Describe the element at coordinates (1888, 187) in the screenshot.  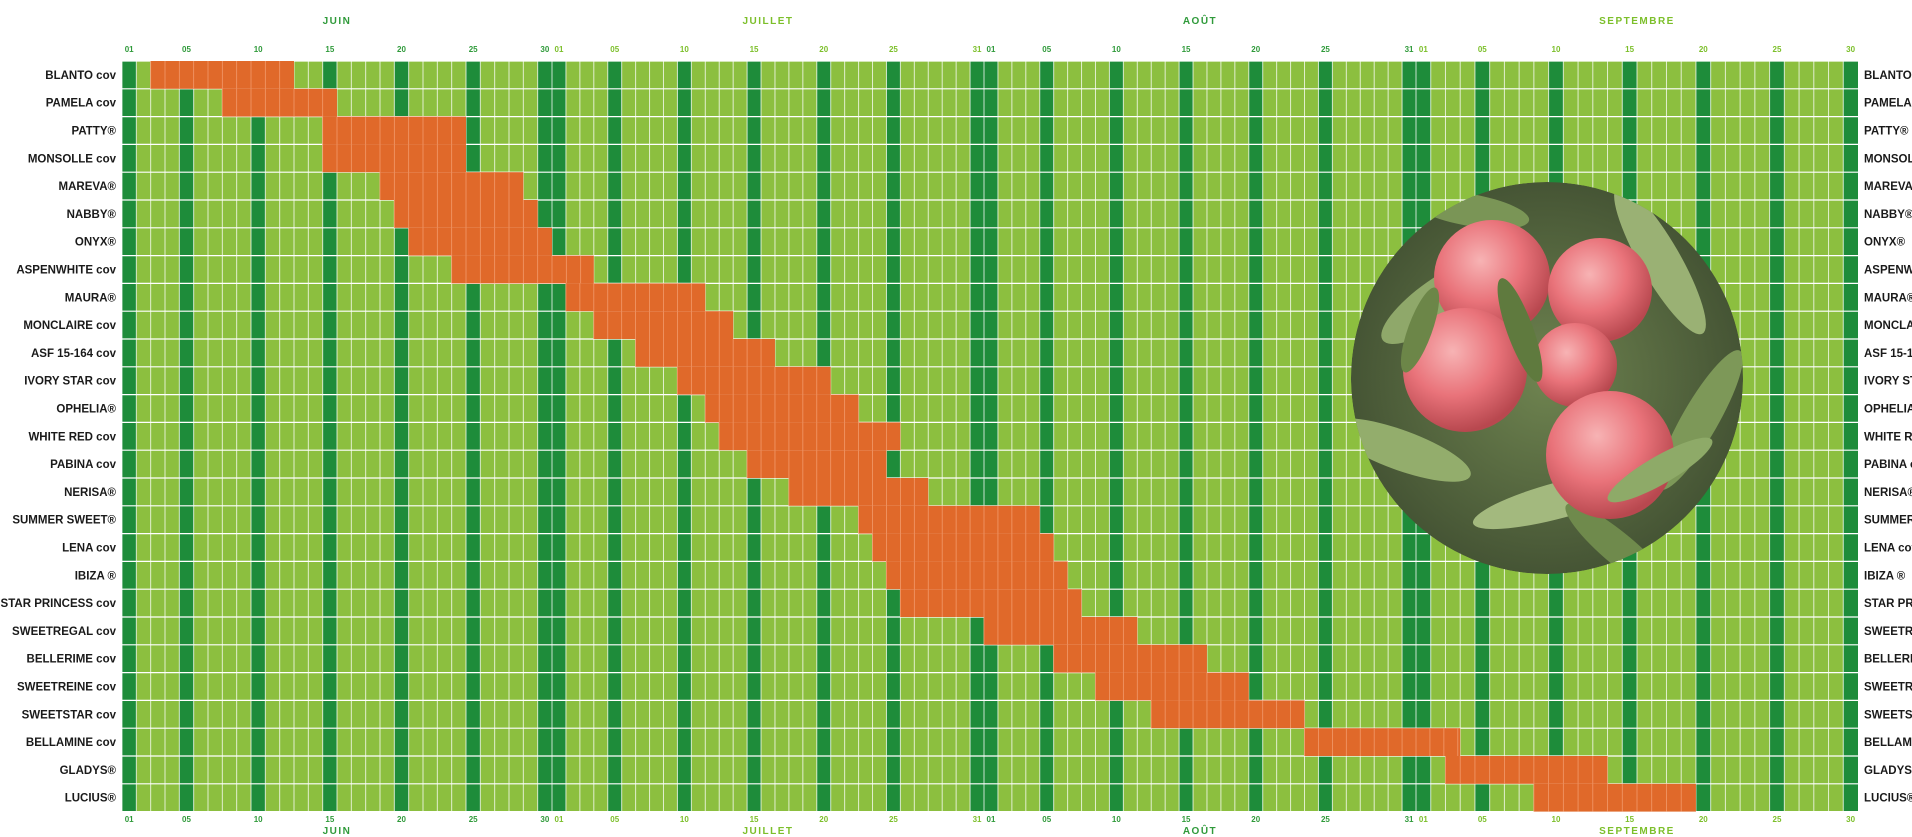
I see `variety-label-right: MAREVA®` at that location.